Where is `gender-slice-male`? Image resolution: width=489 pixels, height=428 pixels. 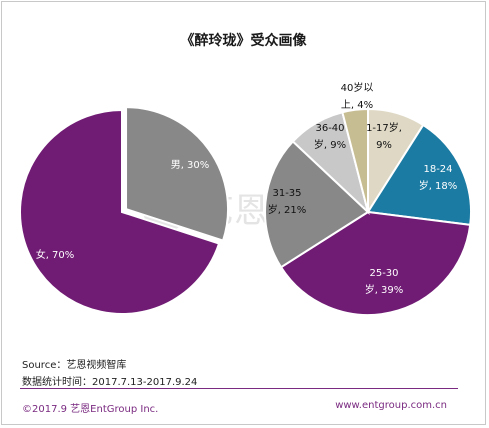 gender-slice-male is located at coordinates (177, 174).